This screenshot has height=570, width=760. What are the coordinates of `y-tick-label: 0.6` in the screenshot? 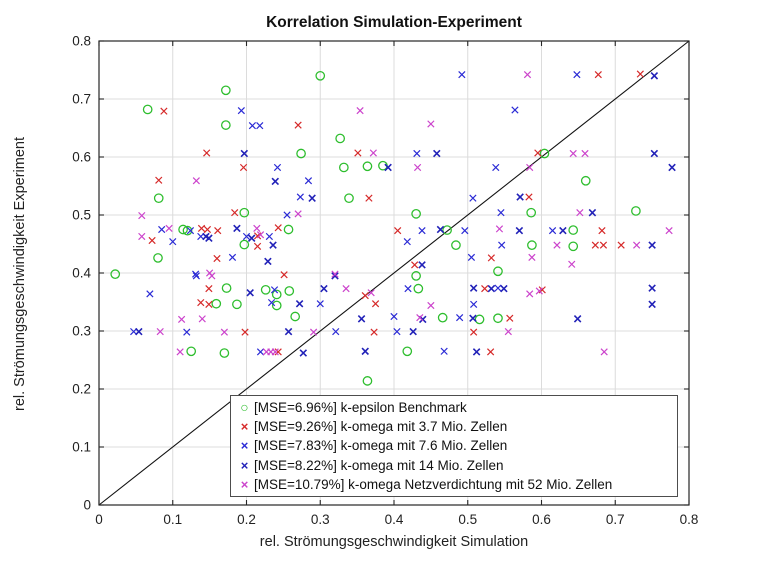 It's located at (81, 157).